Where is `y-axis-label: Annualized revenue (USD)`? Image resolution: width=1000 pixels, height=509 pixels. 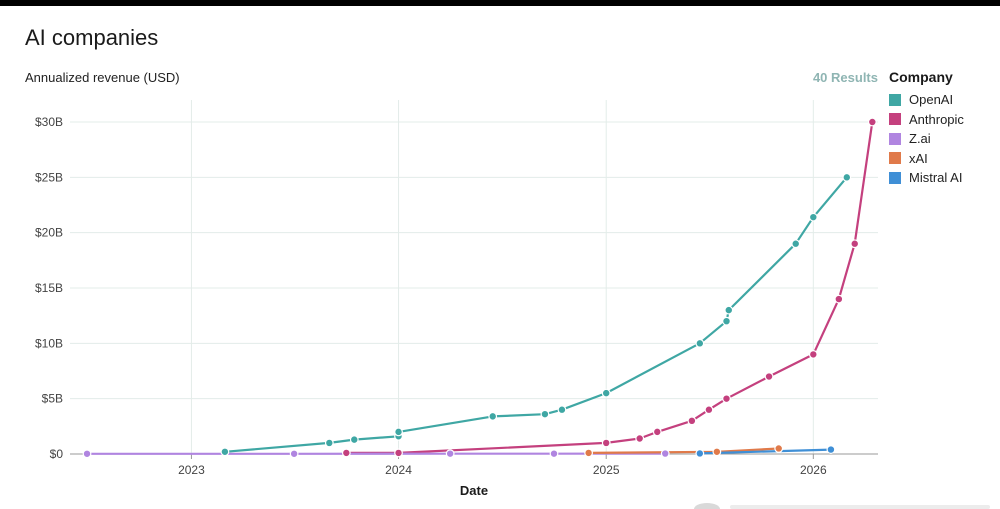
y-axis-label: Annualized revenue (USD) is located at coordinates (102, 77).